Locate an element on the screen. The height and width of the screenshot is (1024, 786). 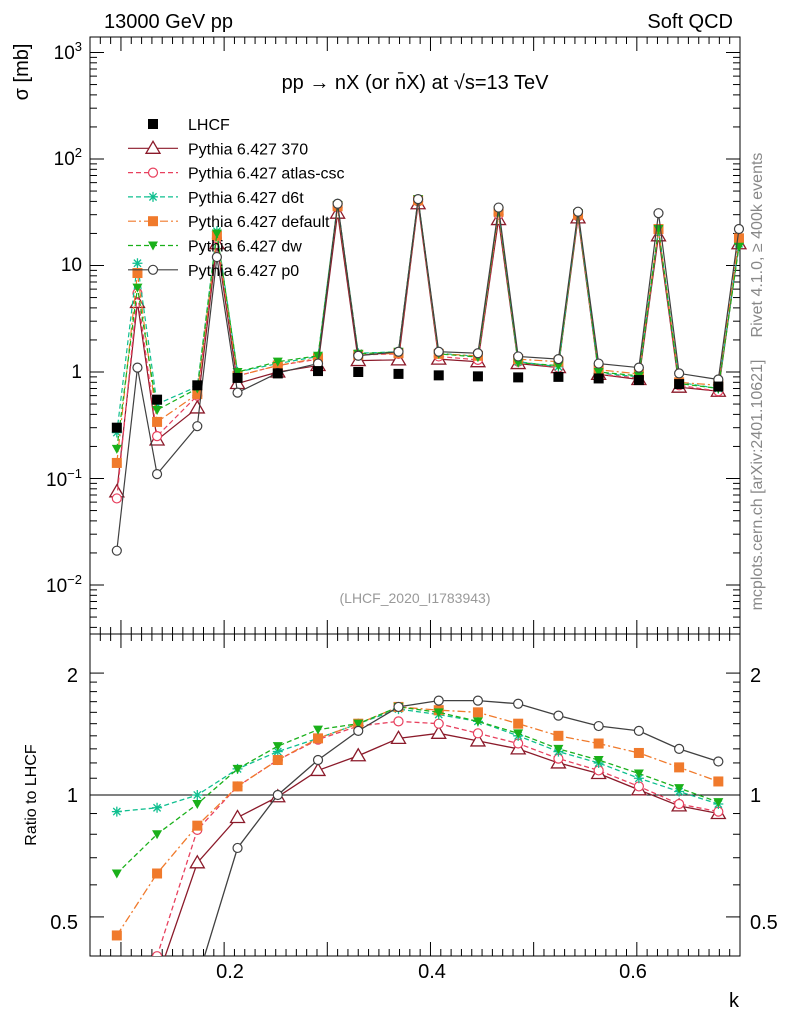
analysis-label: (LHCF_2020_I1783943) is located at coordinates (415, 598).